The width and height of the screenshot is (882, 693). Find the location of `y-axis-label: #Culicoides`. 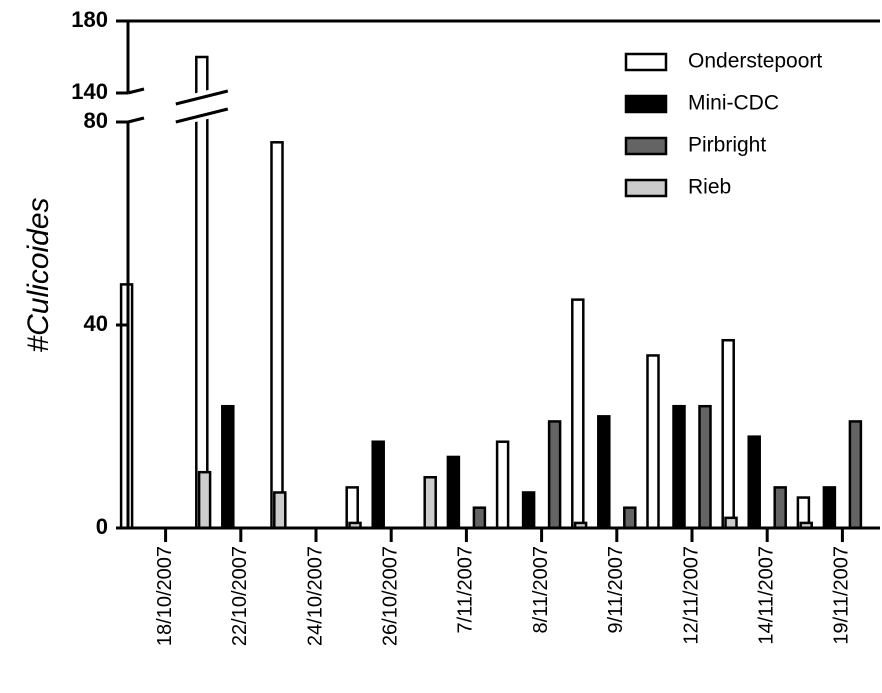

y-axis-label: #Culicoides is located at coordinates (38, 274).